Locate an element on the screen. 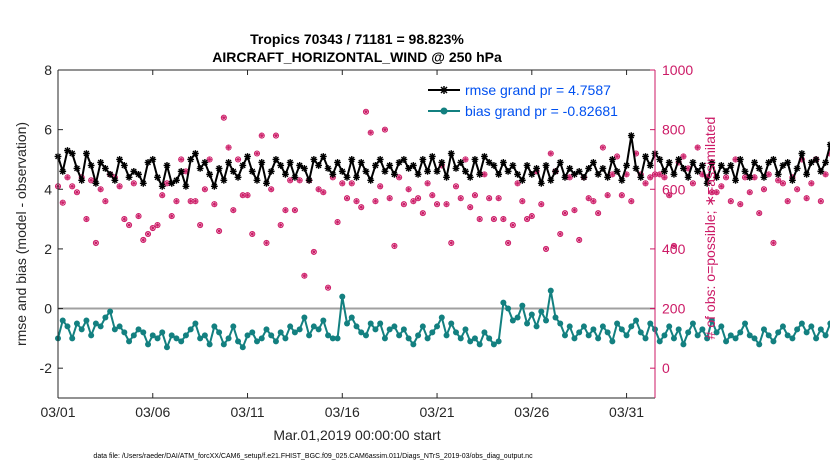  y-tick-label-right: 0 is located at coordinates (666, 368).